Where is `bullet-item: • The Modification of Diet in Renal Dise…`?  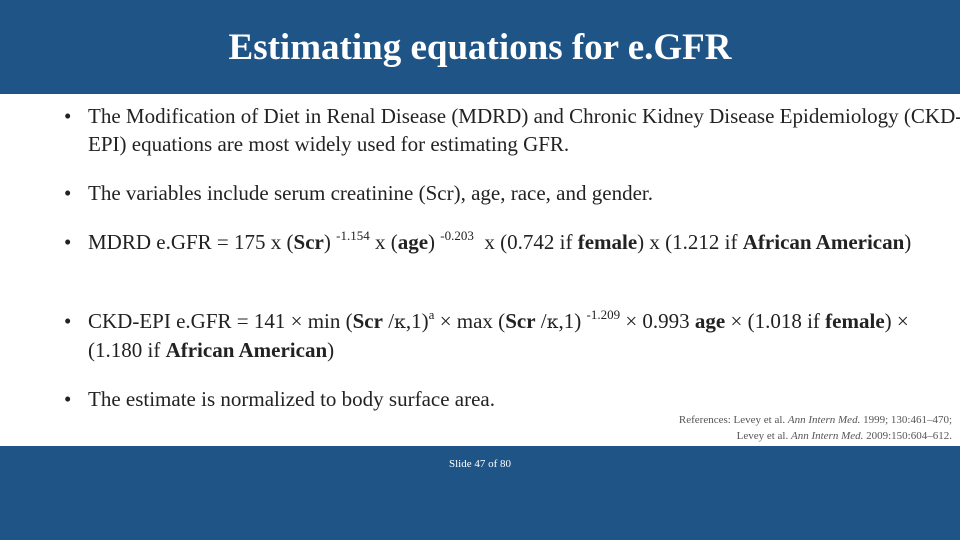
bullet-item: • The Modification of Diet in Renal Dise… is located at coordinates (510, 130).